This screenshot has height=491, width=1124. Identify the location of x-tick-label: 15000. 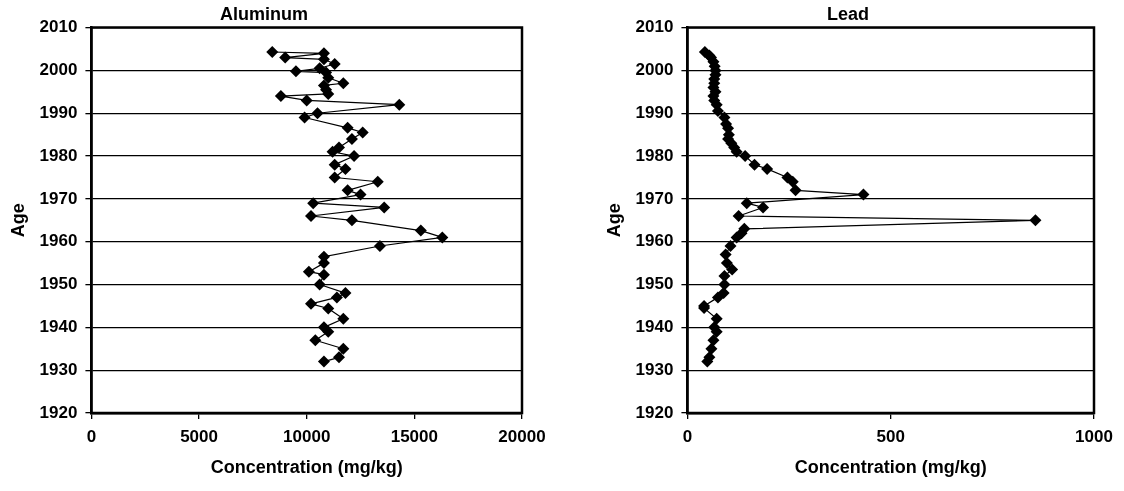
(414, 436).